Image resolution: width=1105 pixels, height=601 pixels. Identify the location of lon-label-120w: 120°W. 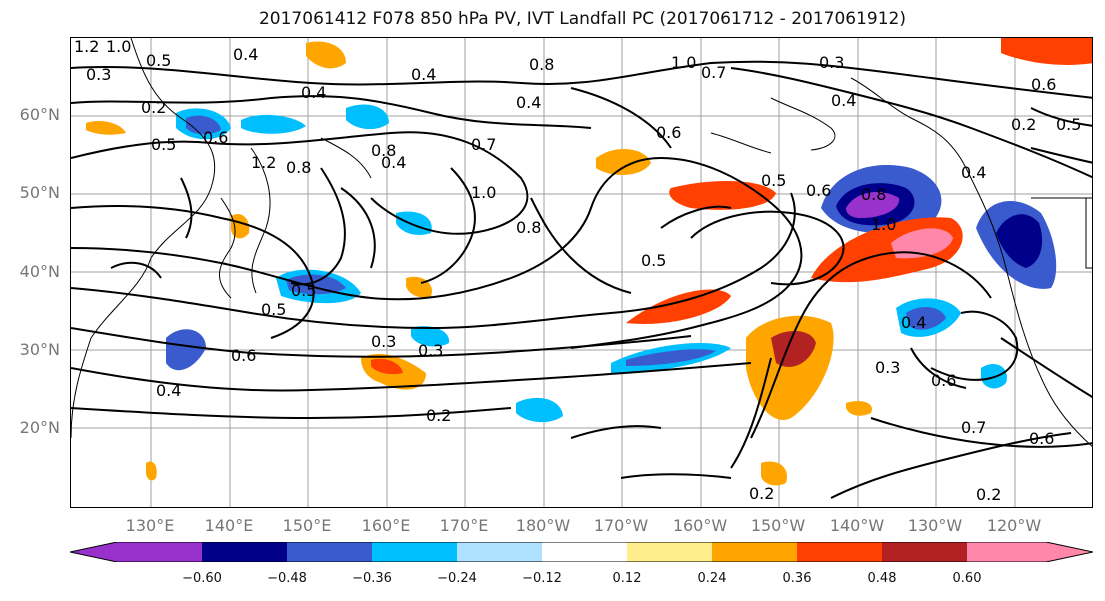
(1014, 525).